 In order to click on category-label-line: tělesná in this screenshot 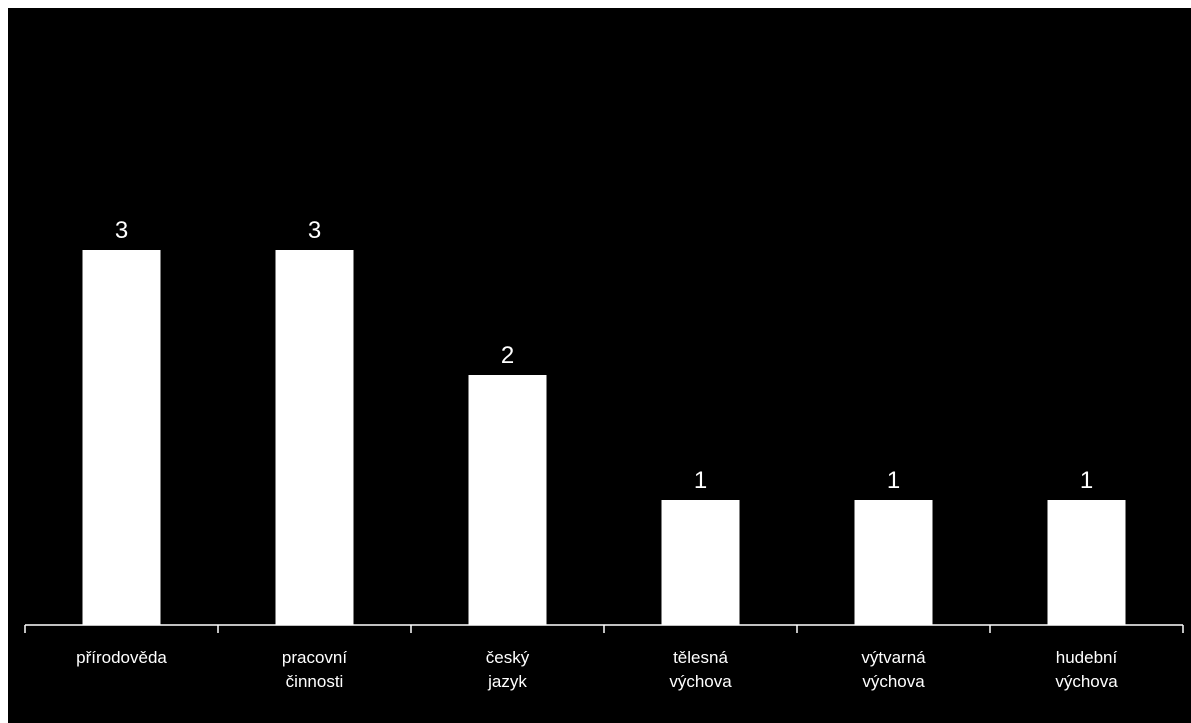, I will do `click(700, 657)`.